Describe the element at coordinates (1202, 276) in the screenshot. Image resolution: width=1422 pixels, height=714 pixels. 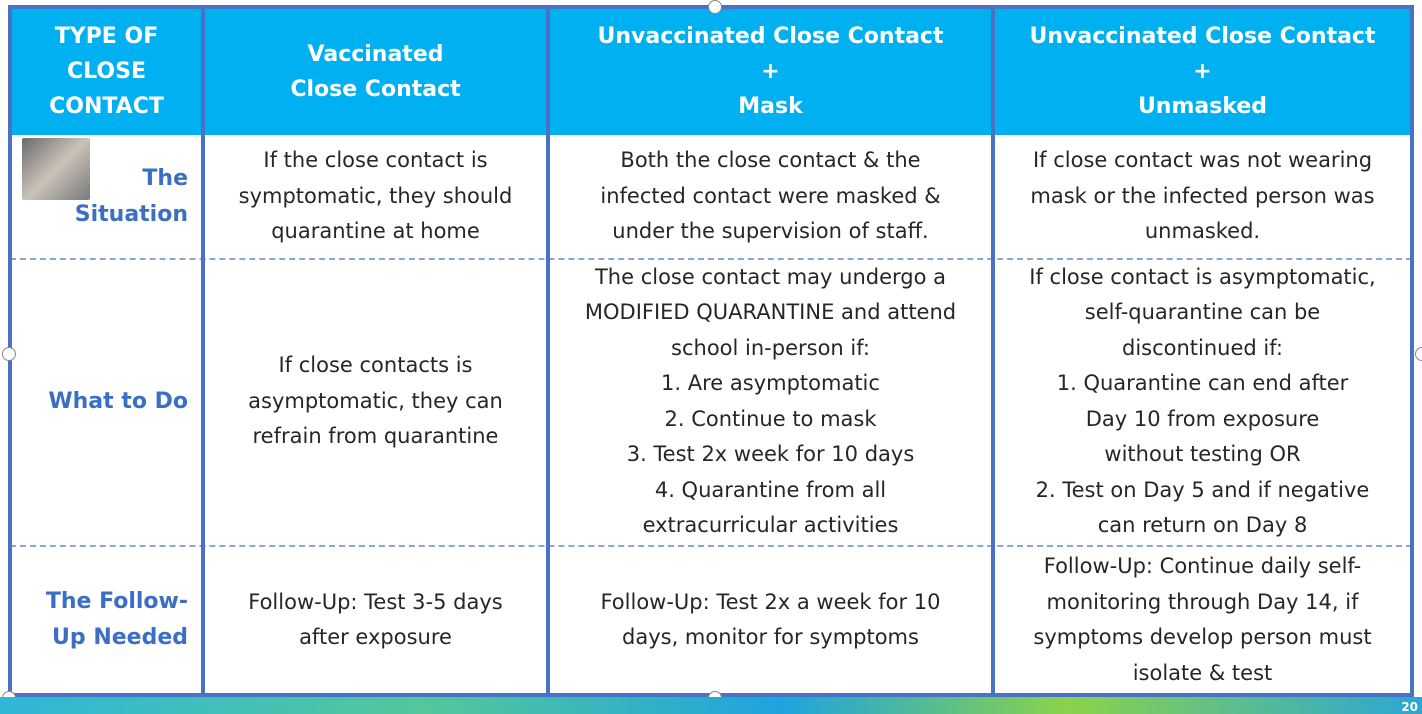
I see `cell-line: If close contact is asymptomatic,` at that location.